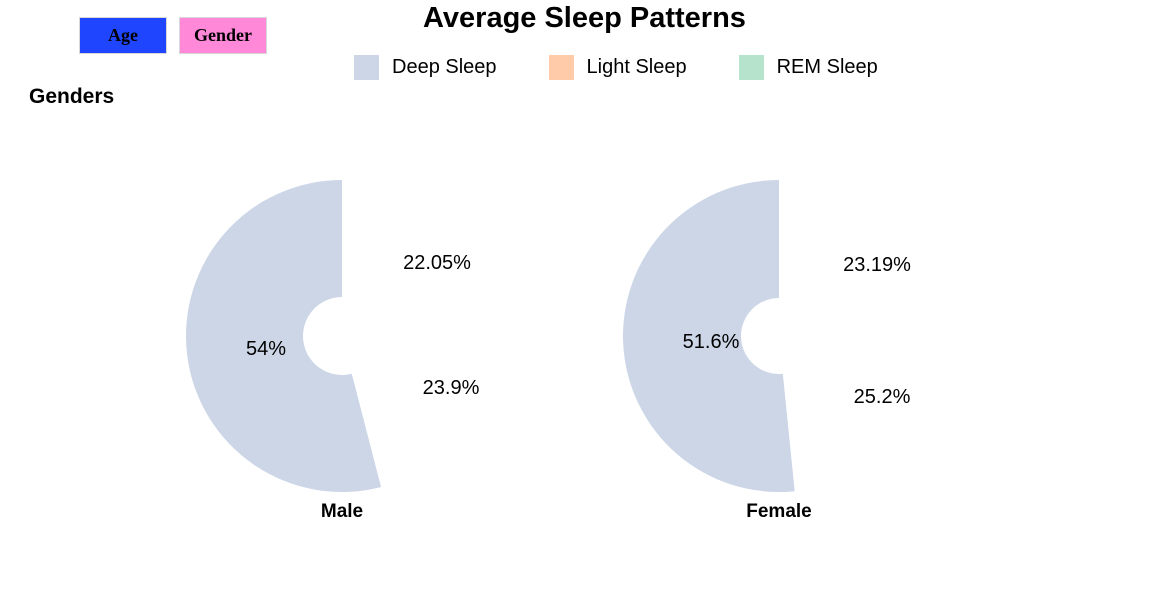 Image resolution: width=1169 pixels, height=600 pixels. I want to click on legend-item-light-sleep: Light Sleep, so click(617, 67).